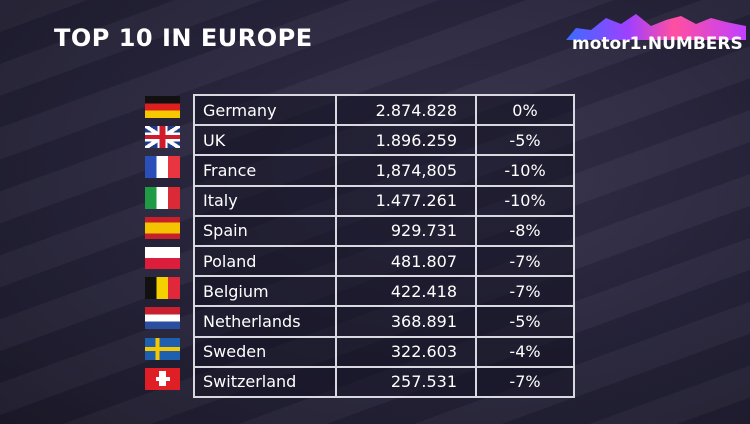 Image resolution: width=750 pixels, height=424 pixels. What do you see at coordinates (265, 261) in the screenshot?
I see `country-cell: Poland` at bounding box center [265, 261].